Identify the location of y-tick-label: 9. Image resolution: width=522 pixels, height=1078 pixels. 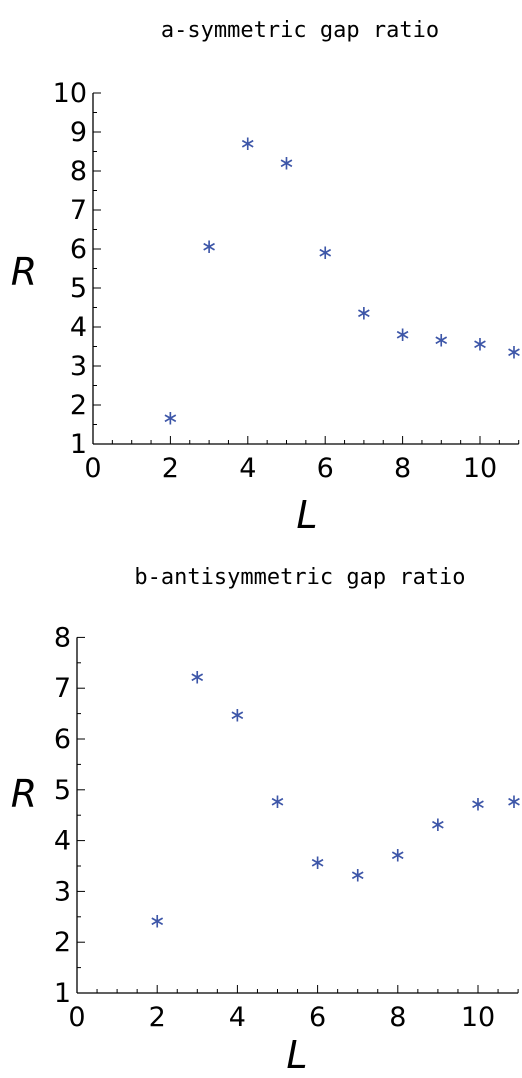
(78, 132).